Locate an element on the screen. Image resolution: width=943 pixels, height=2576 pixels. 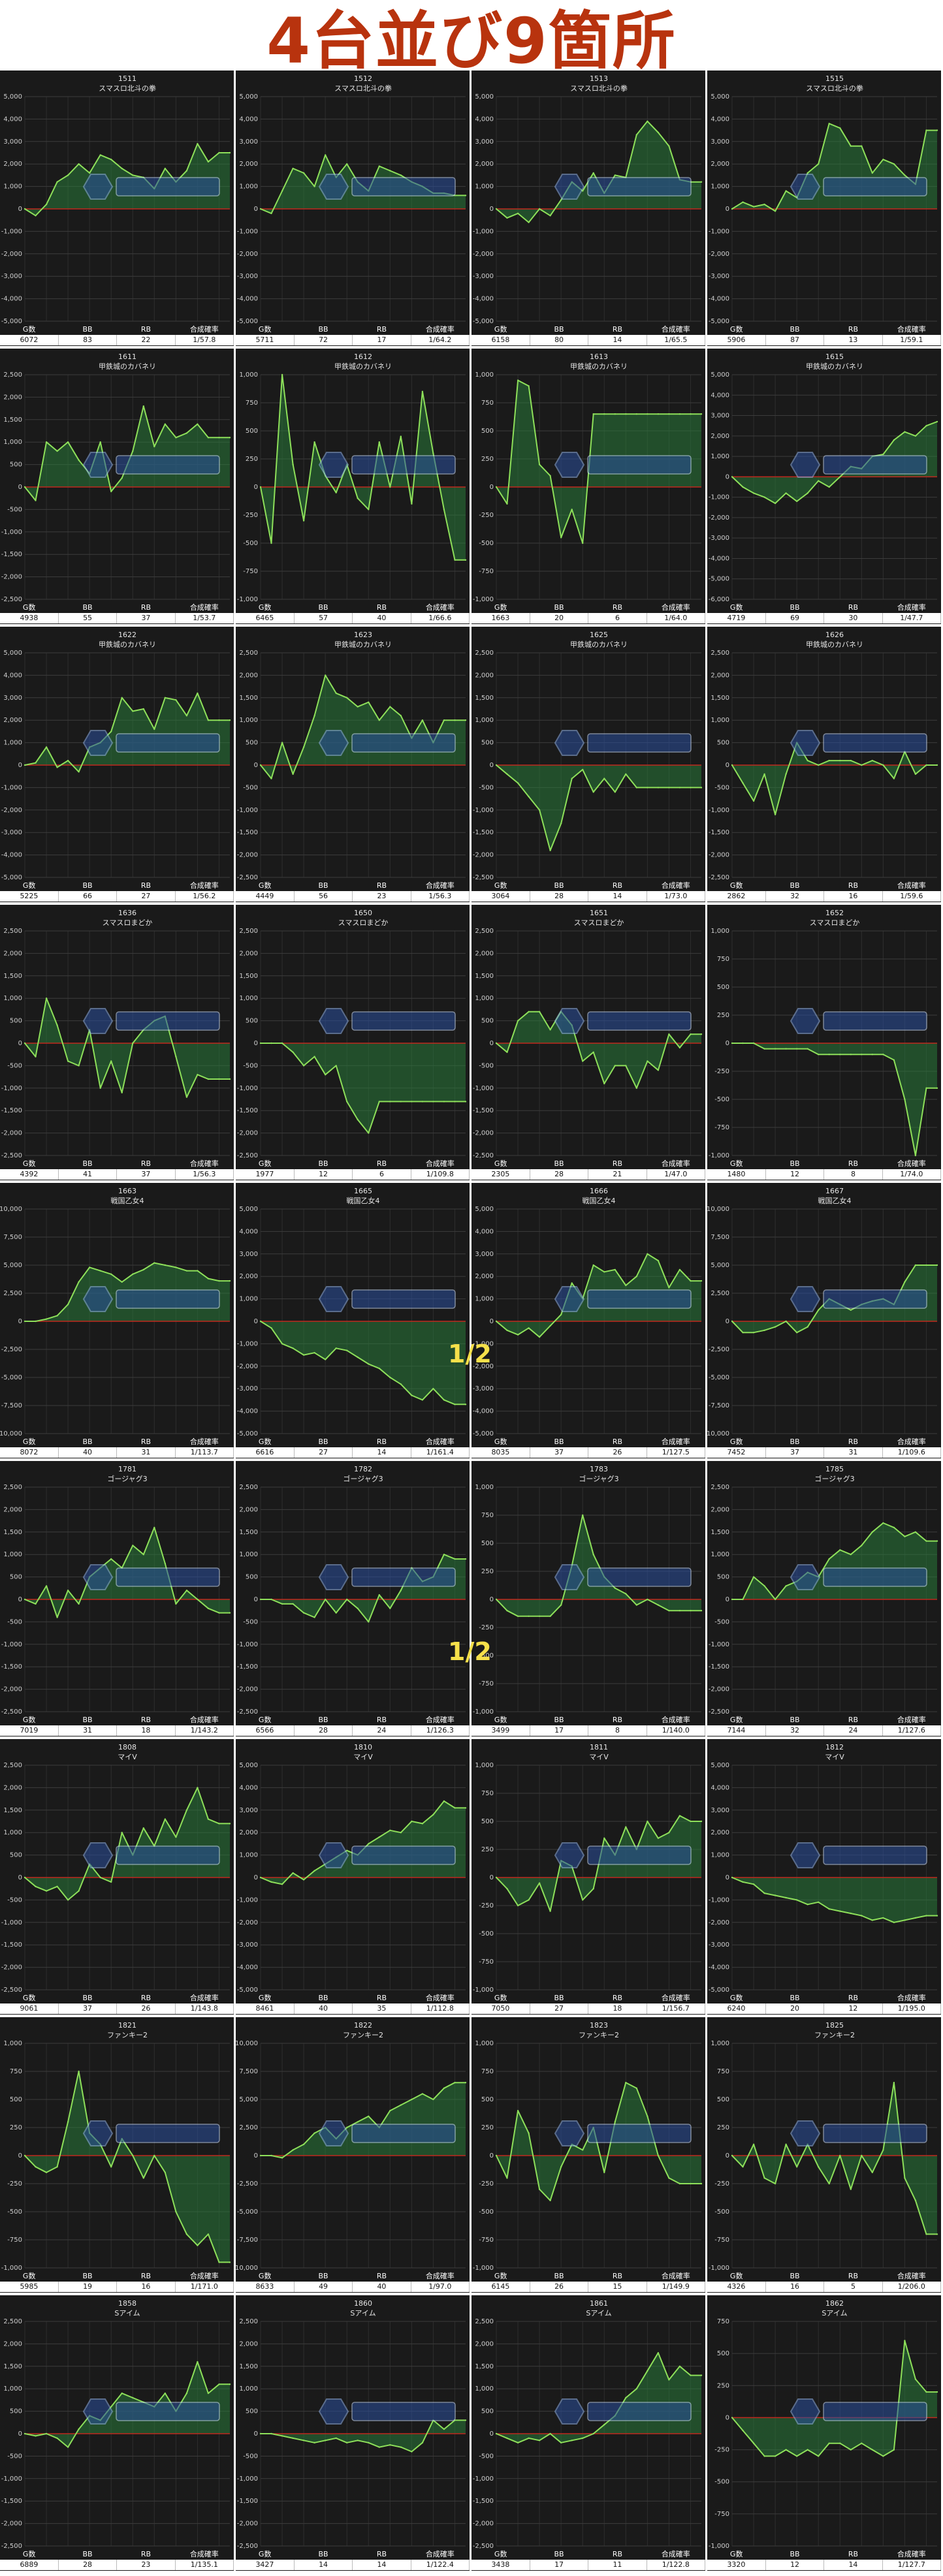
machine-number: 1821 is located at coordinates (127, 2026).